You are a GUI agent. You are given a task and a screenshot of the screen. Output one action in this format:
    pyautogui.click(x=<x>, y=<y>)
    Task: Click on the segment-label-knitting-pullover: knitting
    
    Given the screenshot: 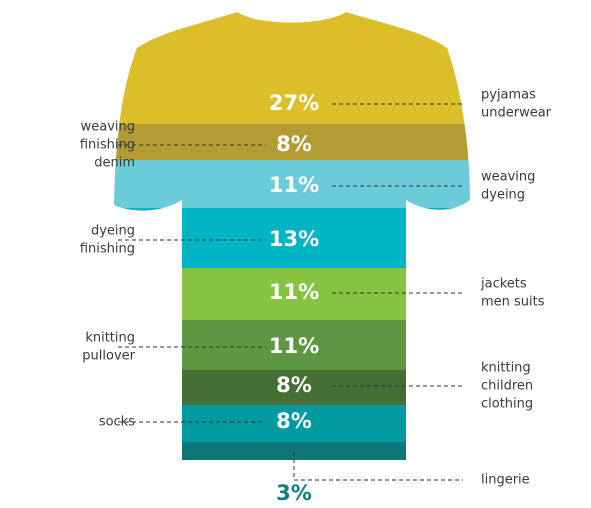 What is the action you would take?
    pyautogui.click(x=110, y=338)
    